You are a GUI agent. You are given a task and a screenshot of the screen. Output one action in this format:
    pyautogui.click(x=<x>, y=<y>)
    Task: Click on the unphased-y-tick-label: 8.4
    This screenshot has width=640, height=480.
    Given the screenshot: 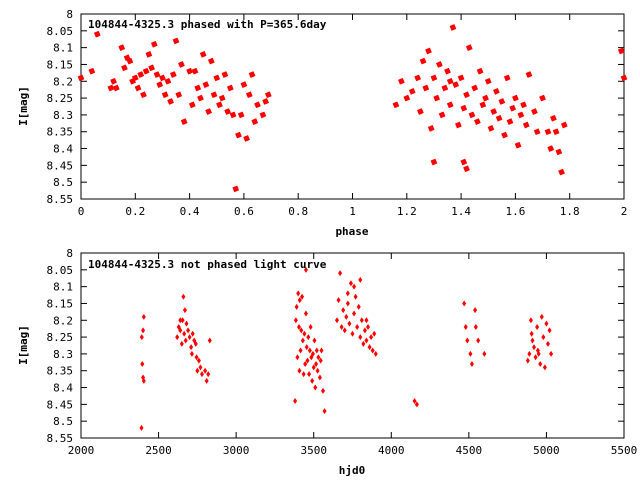 What is the action you would take?
    pyautogui.click(x=63, y=388)
    